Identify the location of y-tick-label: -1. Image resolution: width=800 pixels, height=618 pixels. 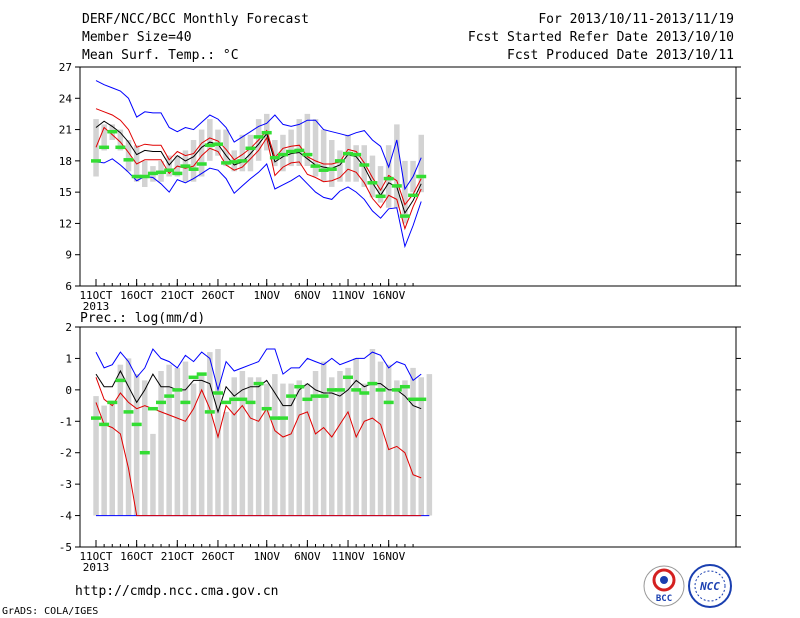
(65, 421).